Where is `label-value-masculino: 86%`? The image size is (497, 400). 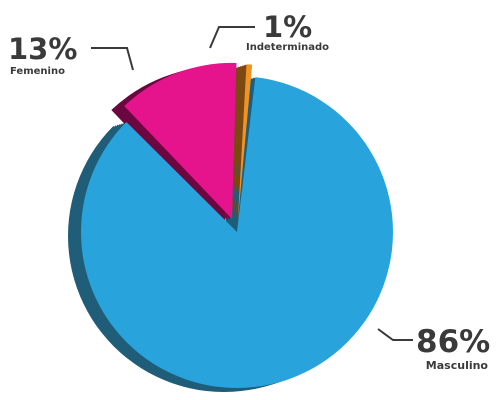 label-value-masculino: 86% is located at coordinates (453, 342).